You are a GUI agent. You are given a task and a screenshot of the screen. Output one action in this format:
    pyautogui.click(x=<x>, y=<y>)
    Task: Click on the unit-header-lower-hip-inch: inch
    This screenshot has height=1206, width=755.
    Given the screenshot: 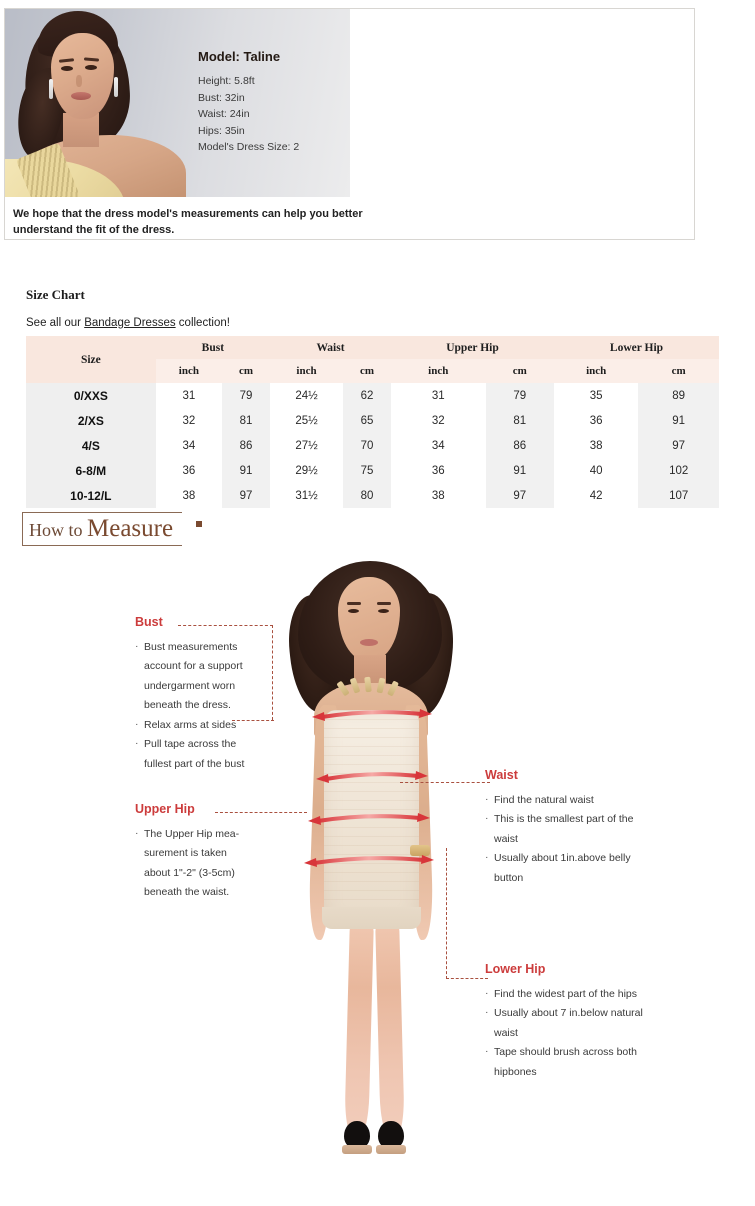 What is the action you would take?
    pyautogui.click(x=596, y=371)
    